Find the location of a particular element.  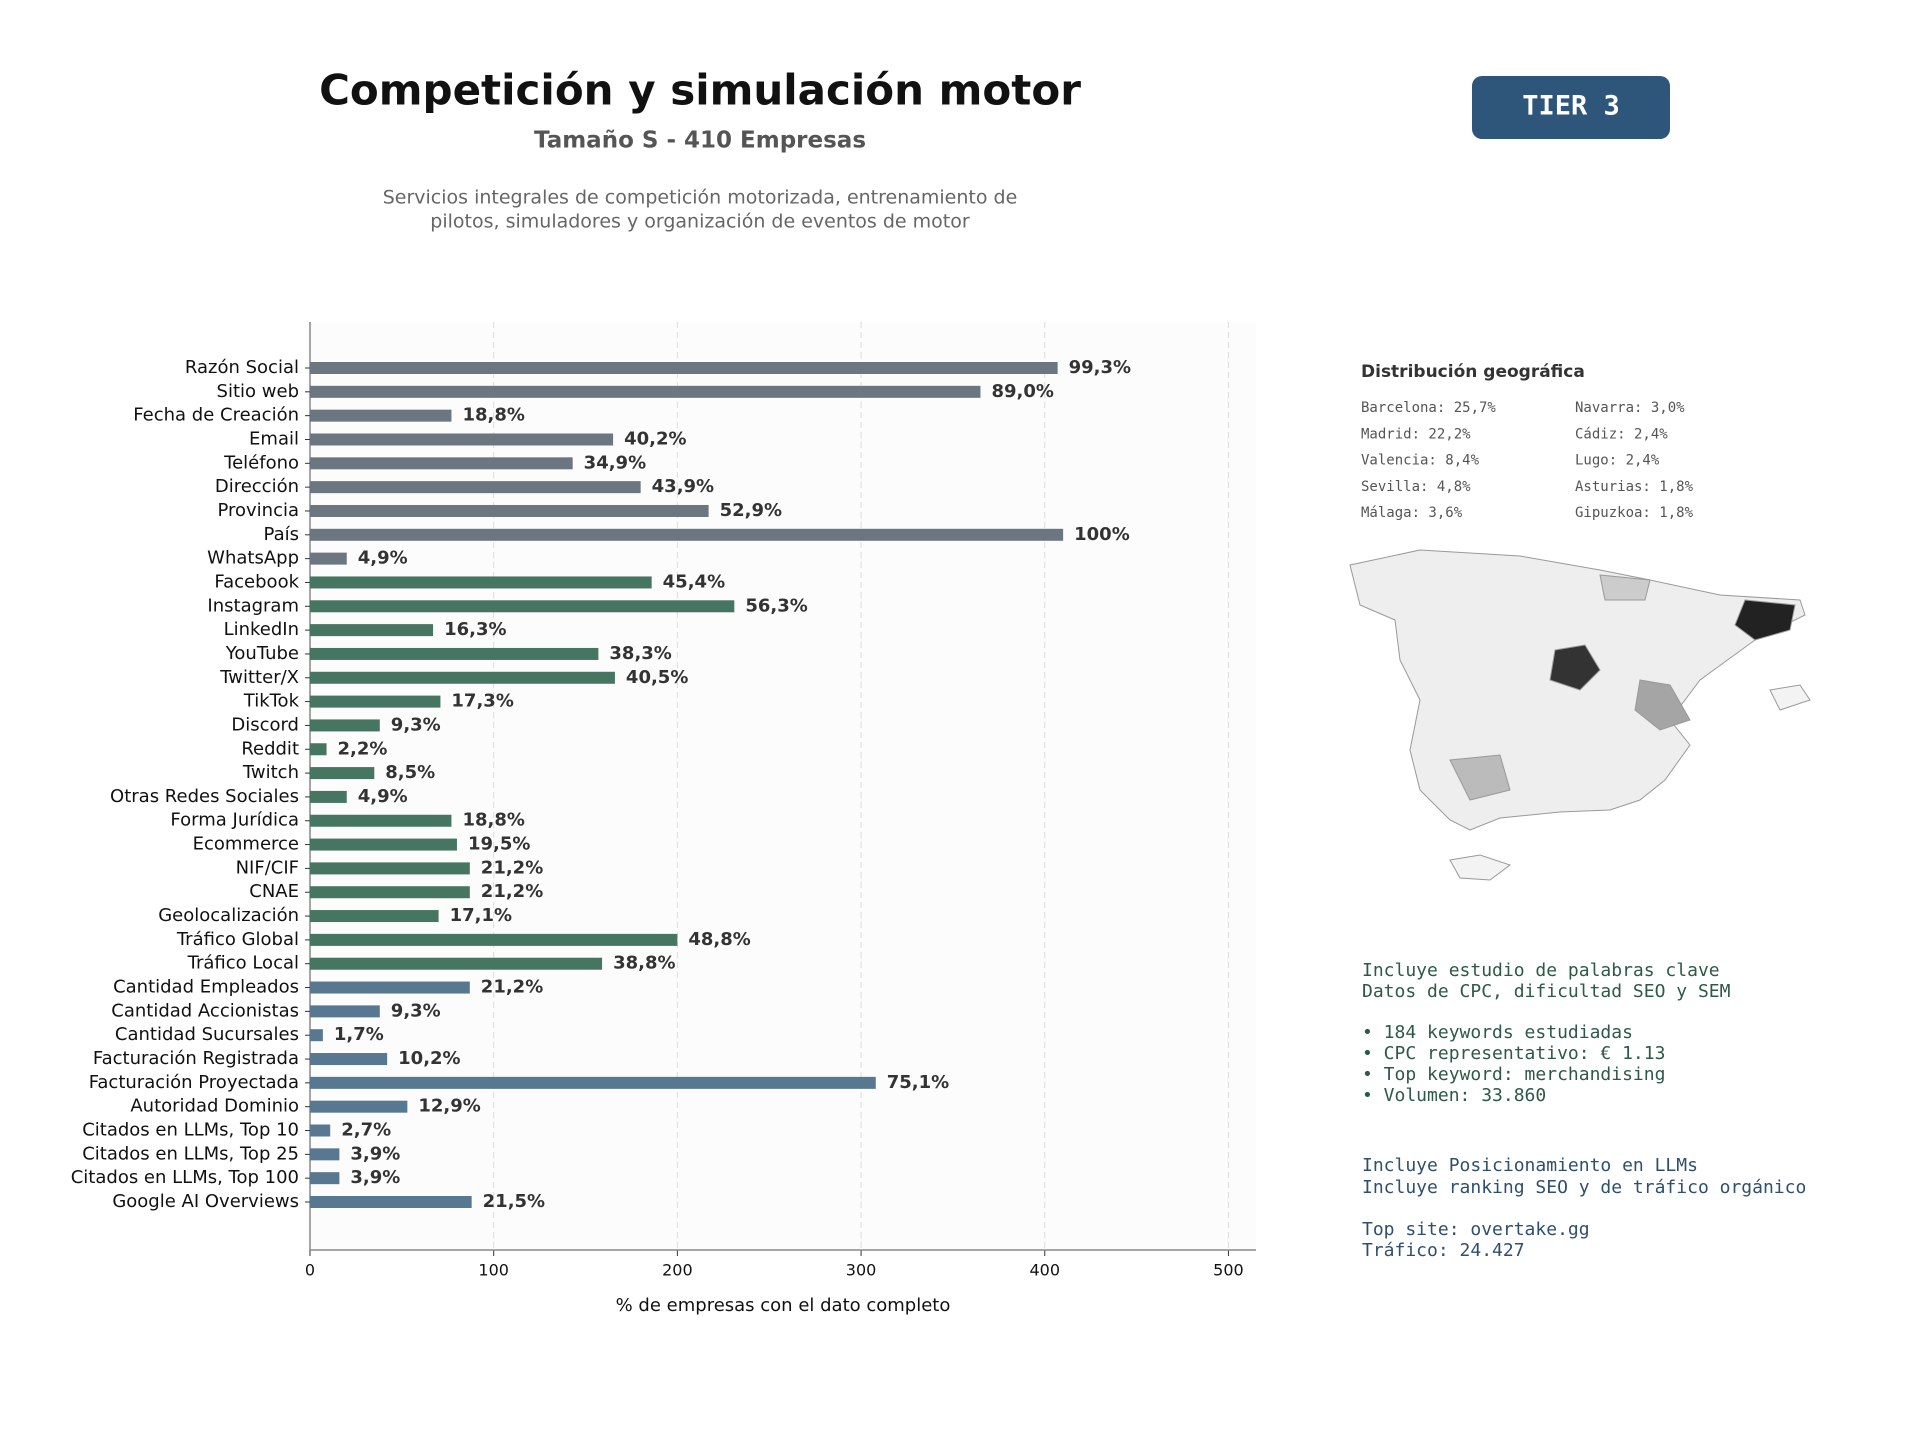

barcelona is located at coordinates (1765, 620).